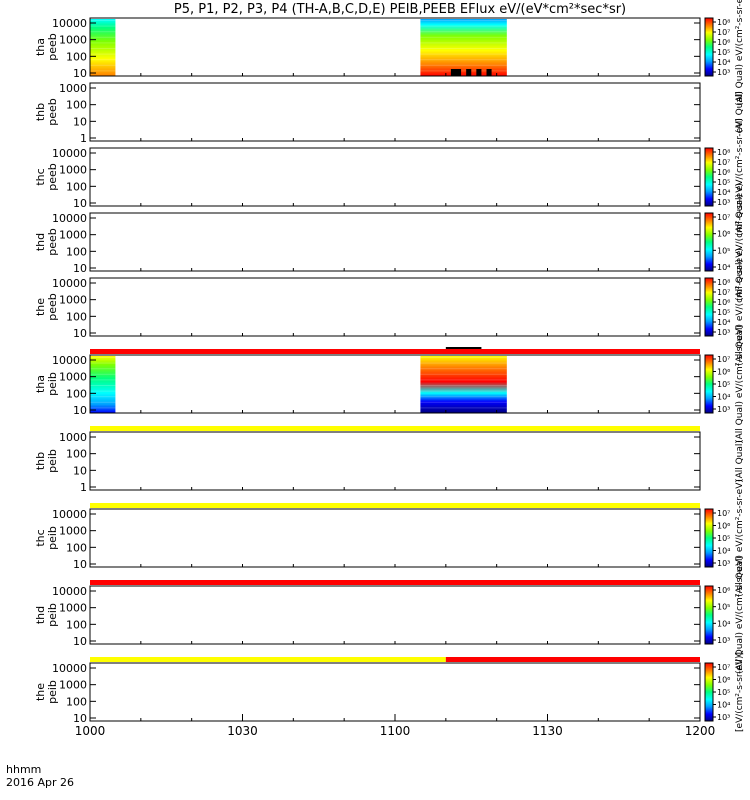 The height and width of the screenshot is (800, 750). Describe the element at coordinates (740, 461) in the screenshot. I see `colorbar-label: (All Qual)` at that location.